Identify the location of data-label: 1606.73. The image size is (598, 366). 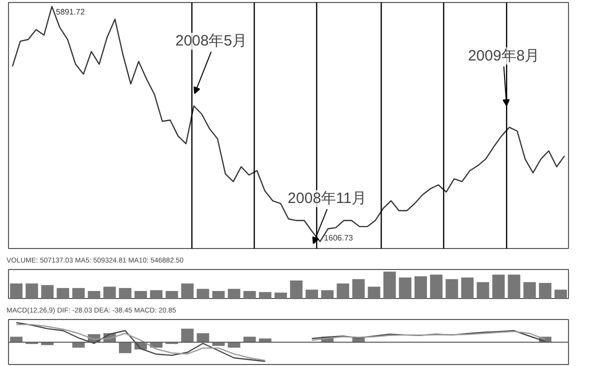
(339, 238).